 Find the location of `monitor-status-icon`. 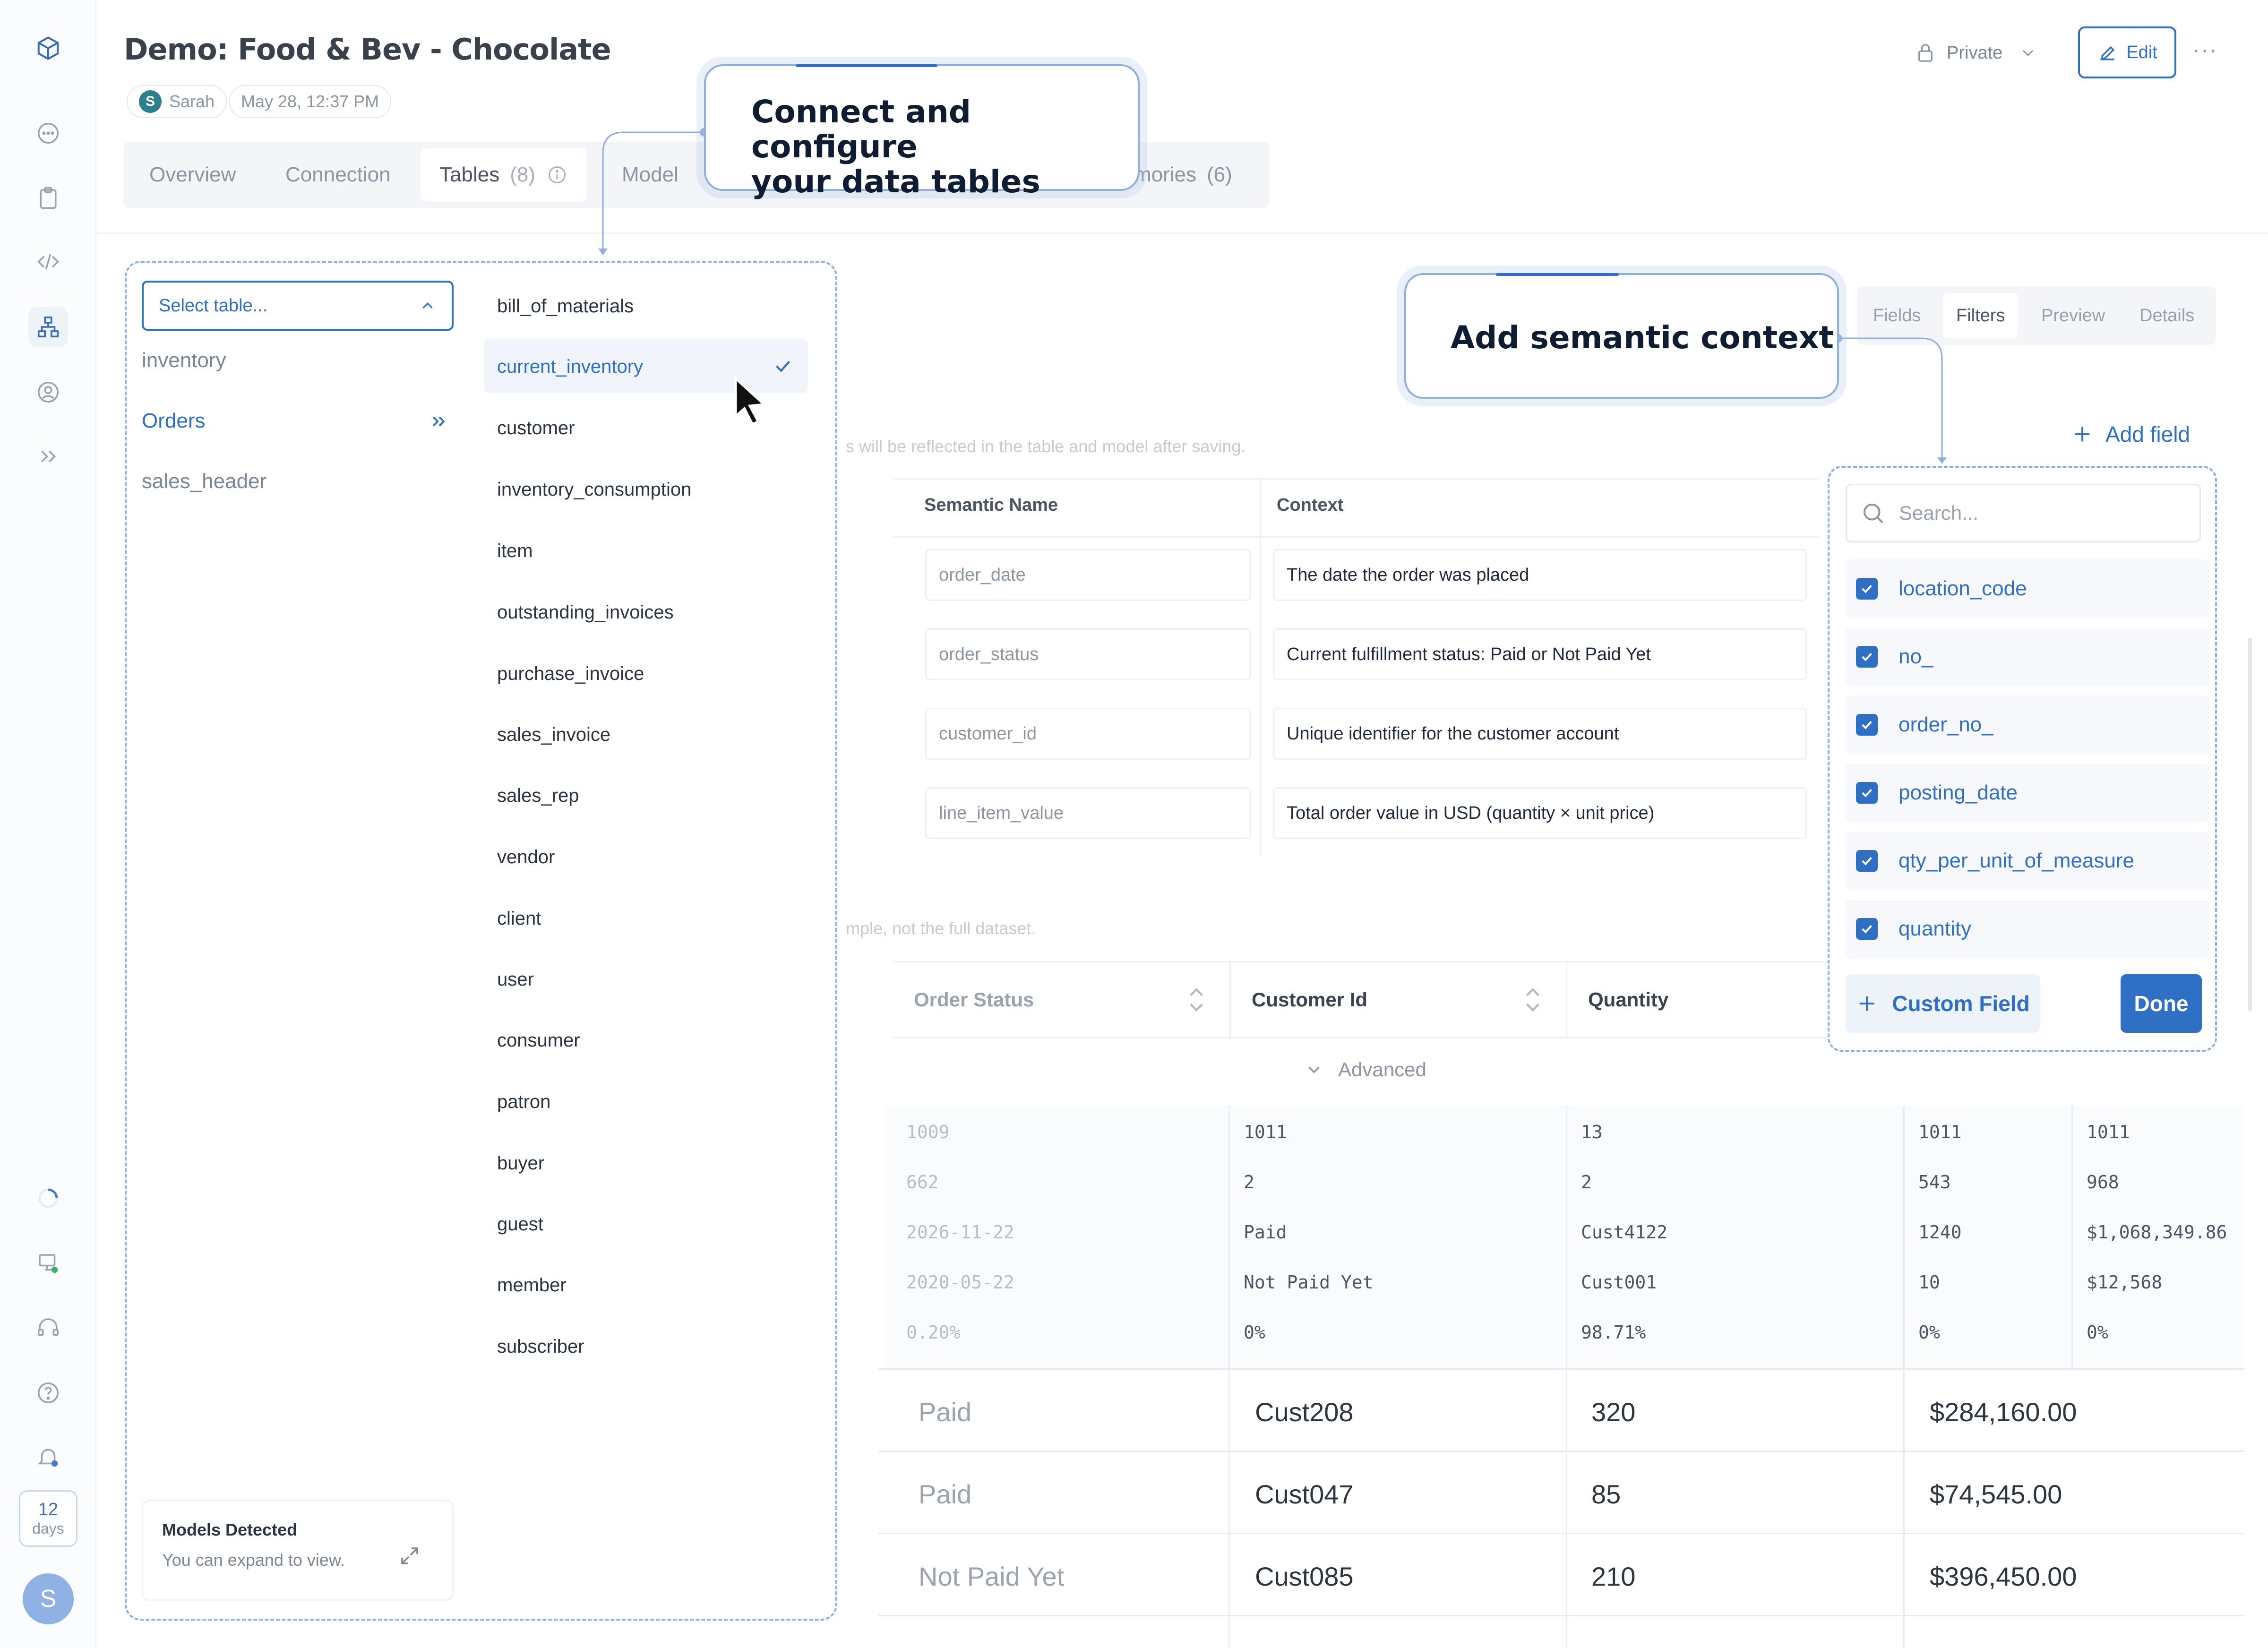

monitor-status-icon is located at coordinates (48, 1263).